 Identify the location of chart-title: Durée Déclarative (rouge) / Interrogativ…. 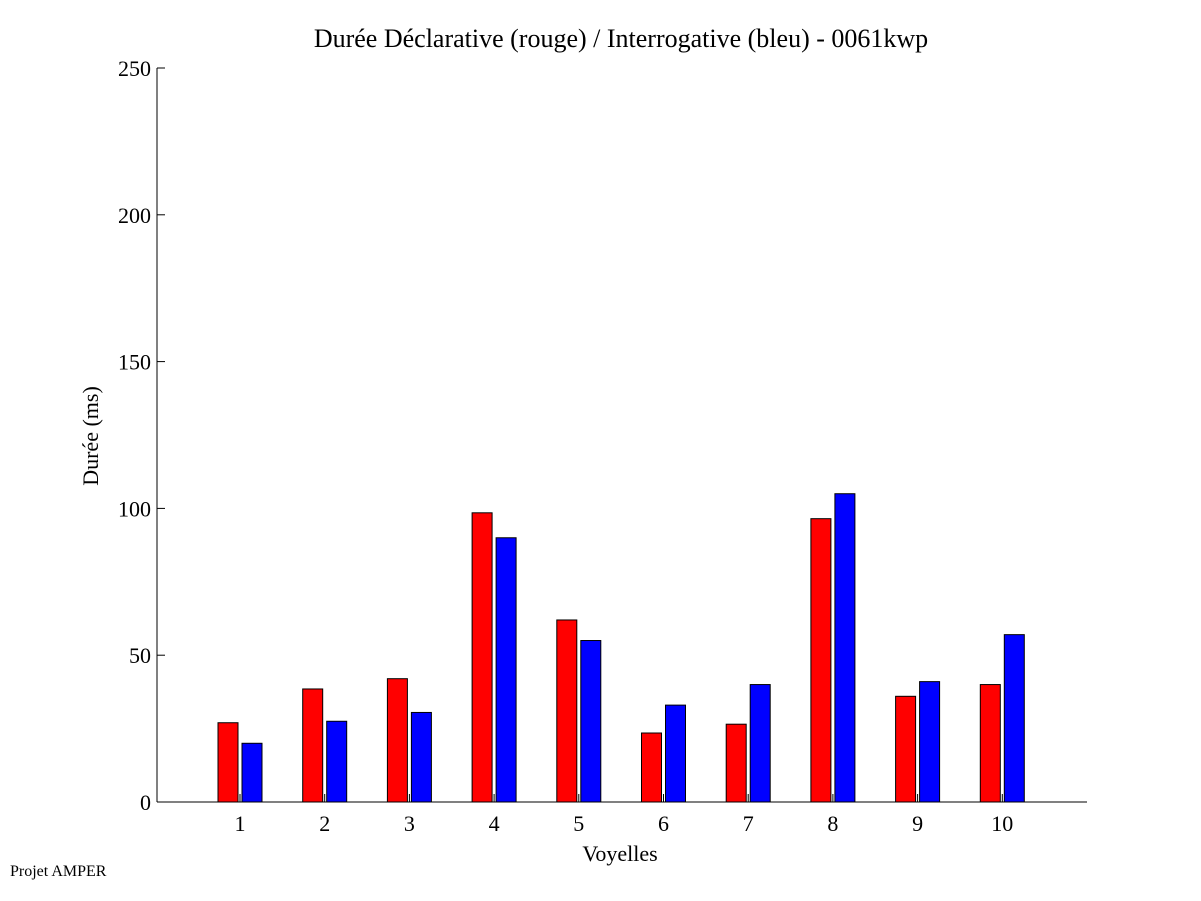
(621, 38).